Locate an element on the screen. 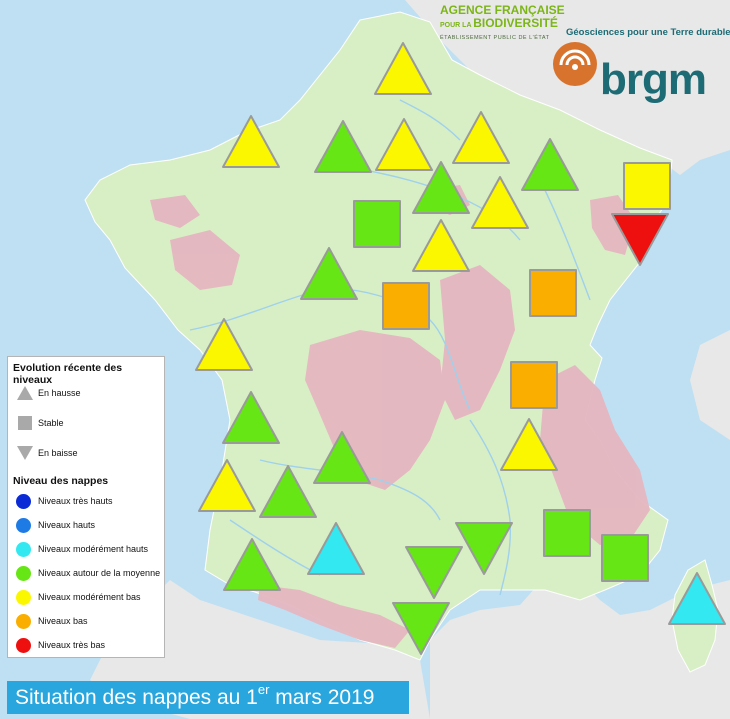 The image size is (730, 719). page-title: Situation des nappes au 1er mars 2019 is located at coordinates (208, 697).